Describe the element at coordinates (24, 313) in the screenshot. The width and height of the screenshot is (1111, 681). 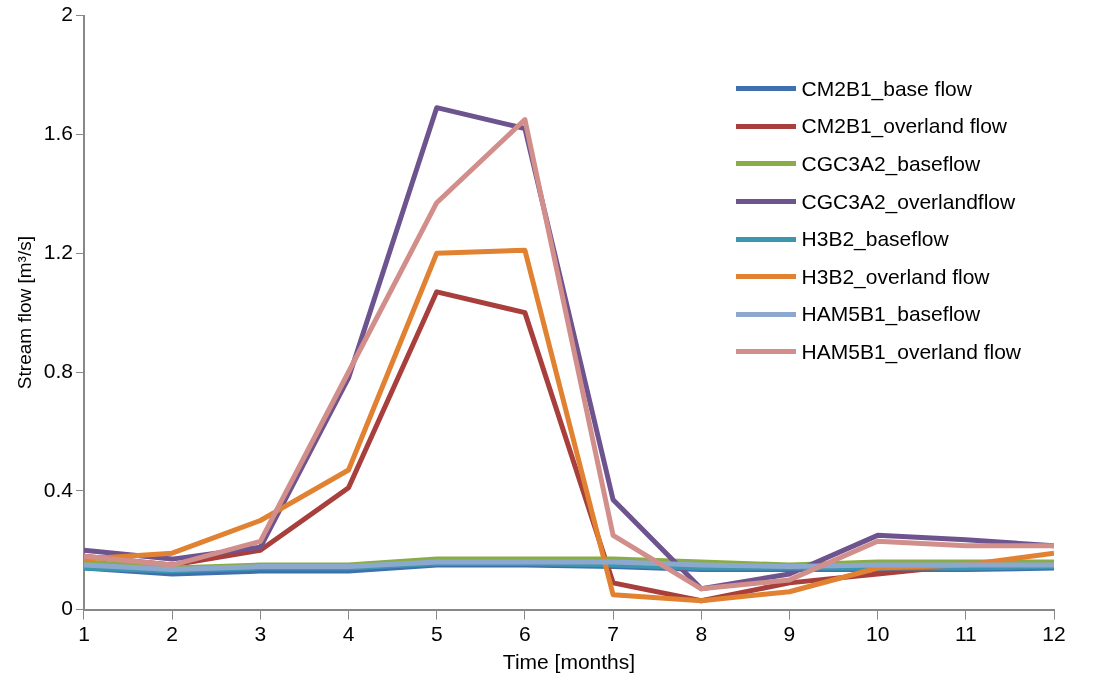
I see `y-axis-title: Stream flow [m³/s]` at that location.